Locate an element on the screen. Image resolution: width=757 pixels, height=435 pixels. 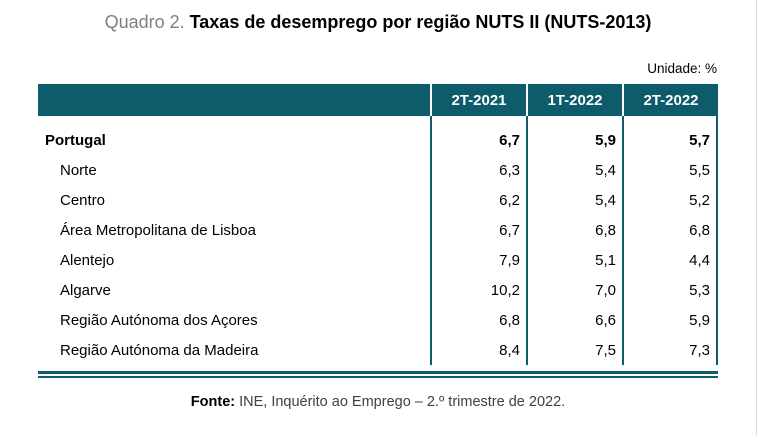
header-col-2t2021: 2T-2021 is located at coordinates (478, 100).